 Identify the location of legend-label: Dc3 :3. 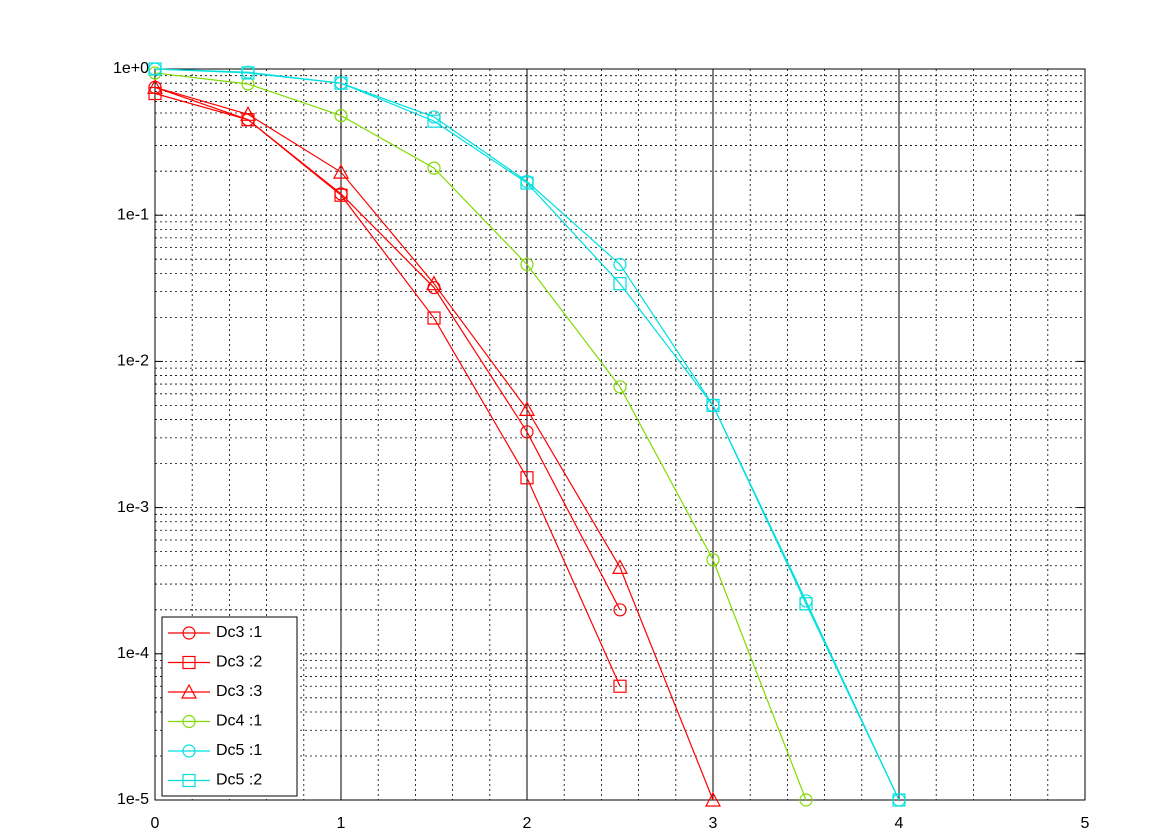
(239, 691).